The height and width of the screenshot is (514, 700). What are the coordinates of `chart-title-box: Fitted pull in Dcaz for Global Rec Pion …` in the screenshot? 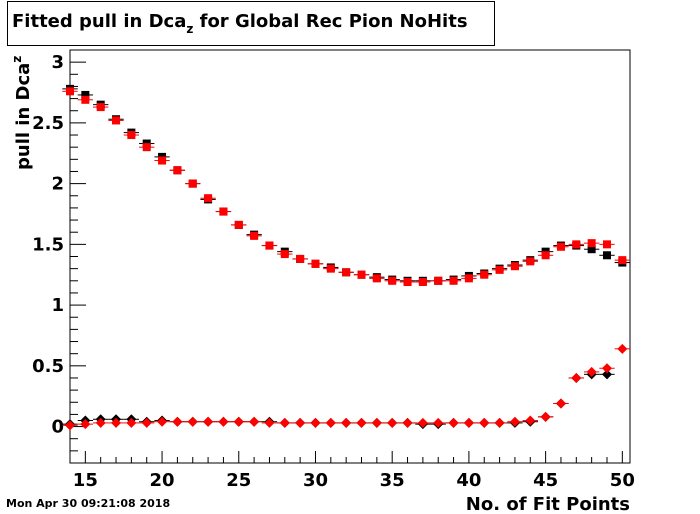 It's located at (251, 23).